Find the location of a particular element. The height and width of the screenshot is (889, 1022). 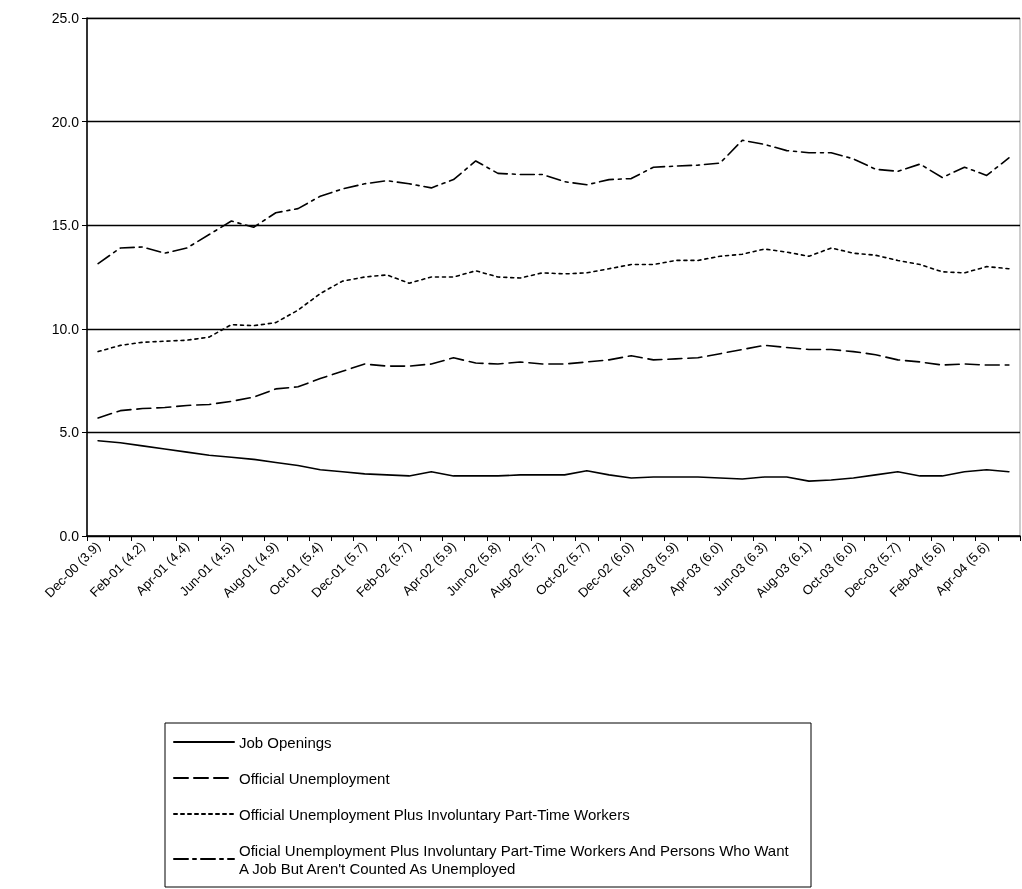

legend-label: Job Openings is located at coordinates (285, 742).